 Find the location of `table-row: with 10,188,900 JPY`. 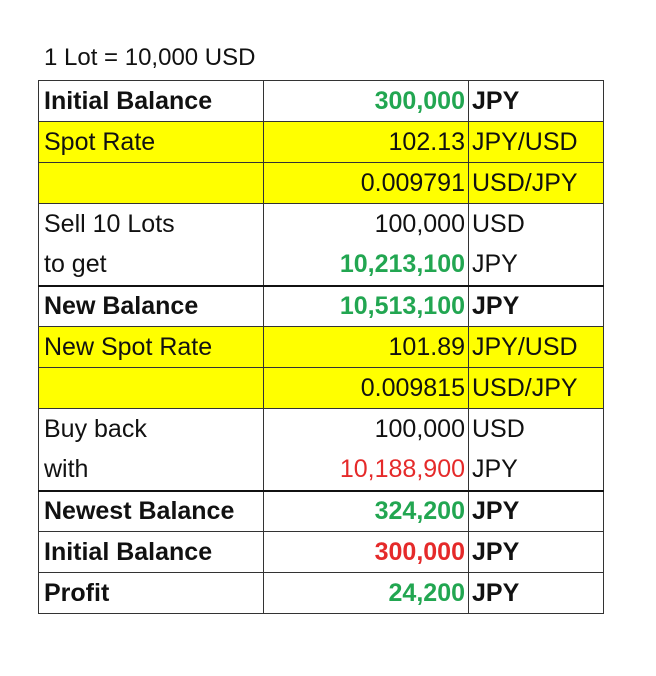

table-row: with 10,188,900 JPY is located at coordinates (321, 470).